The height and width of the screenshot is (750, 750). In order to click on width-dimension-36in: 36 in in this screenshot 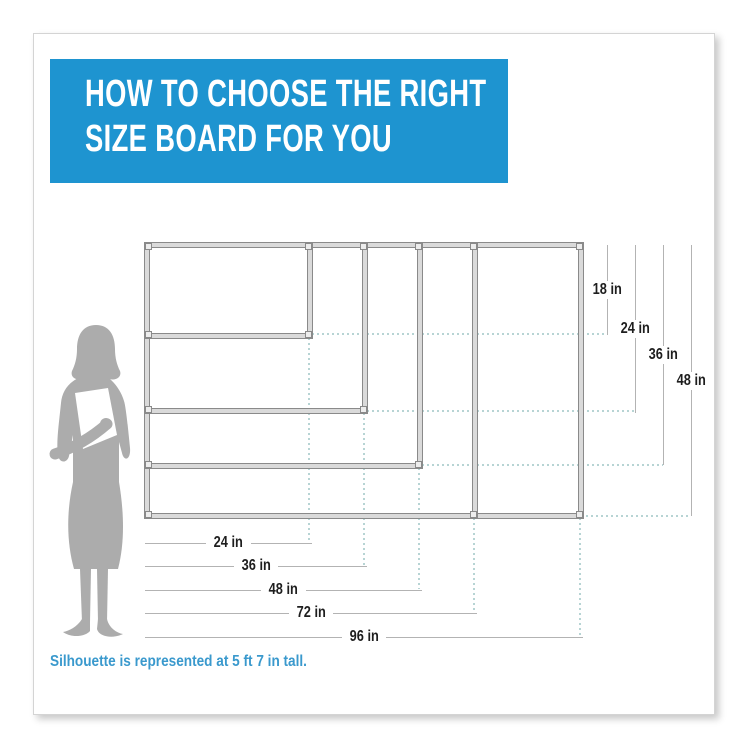, I will do `click(256, 566)`.